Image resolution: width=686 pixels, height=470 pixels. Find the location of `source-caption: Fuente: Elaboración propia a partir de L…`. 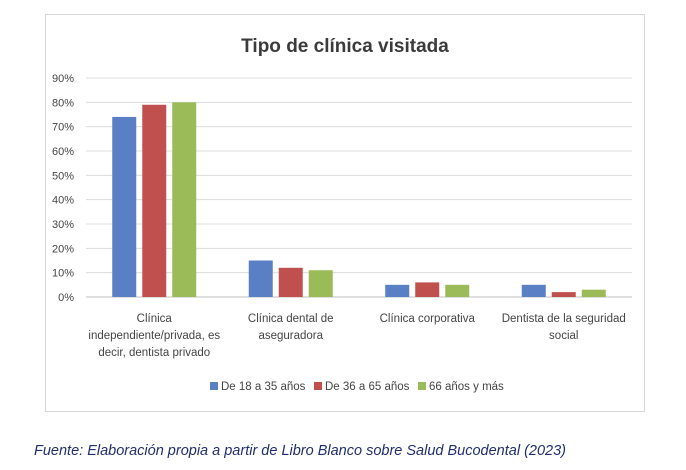

source-caption: Fuente: Elaboración propia a partir de L… is located at coordinates (300, 451).